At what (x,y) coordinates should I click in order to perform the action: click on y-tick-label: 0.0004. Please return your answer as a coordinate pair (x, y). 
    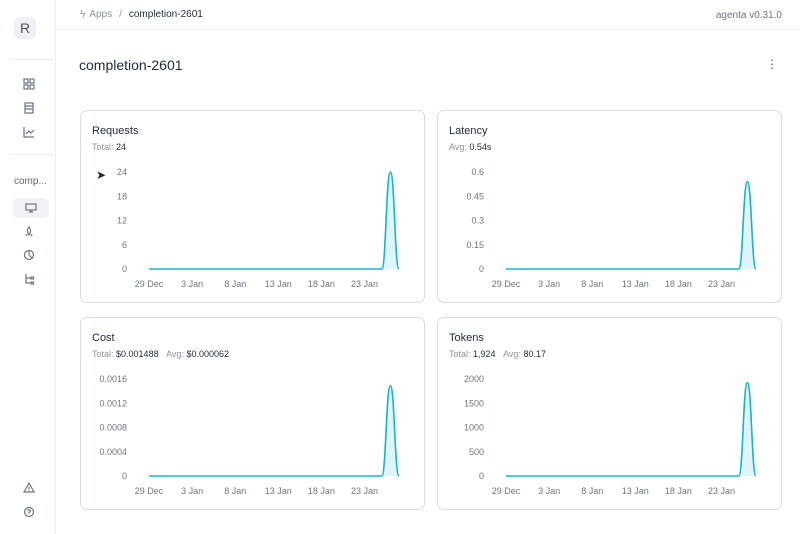
    Looking at the image, I should click on (113, 452).